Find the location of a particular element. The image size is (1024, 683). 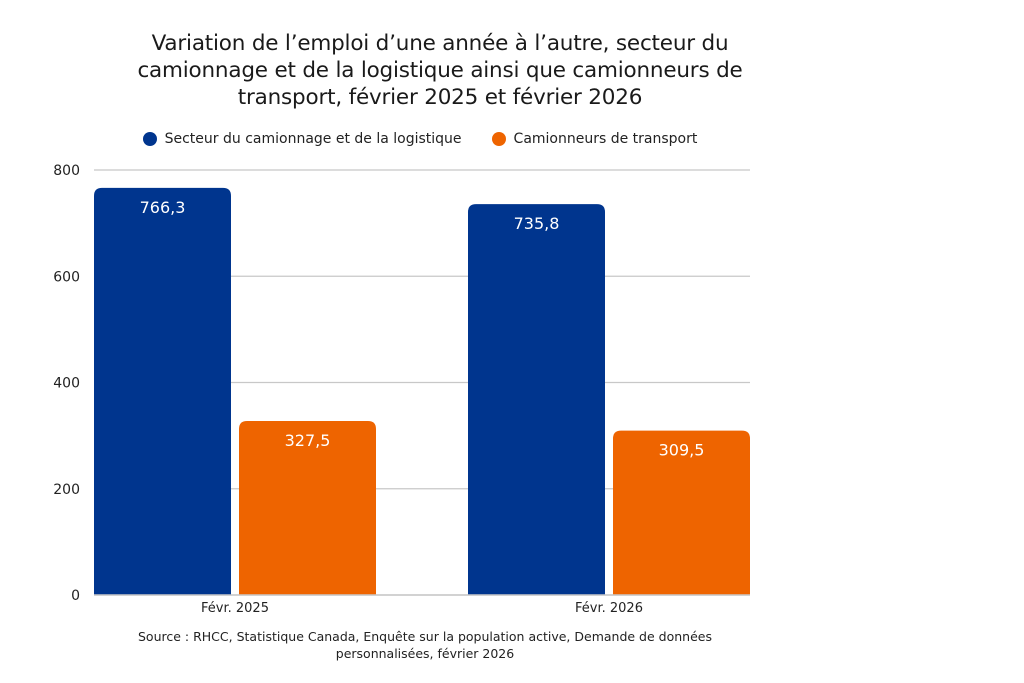

x-tick-label: Févr. 2026 is located at coordinates (609, 608).